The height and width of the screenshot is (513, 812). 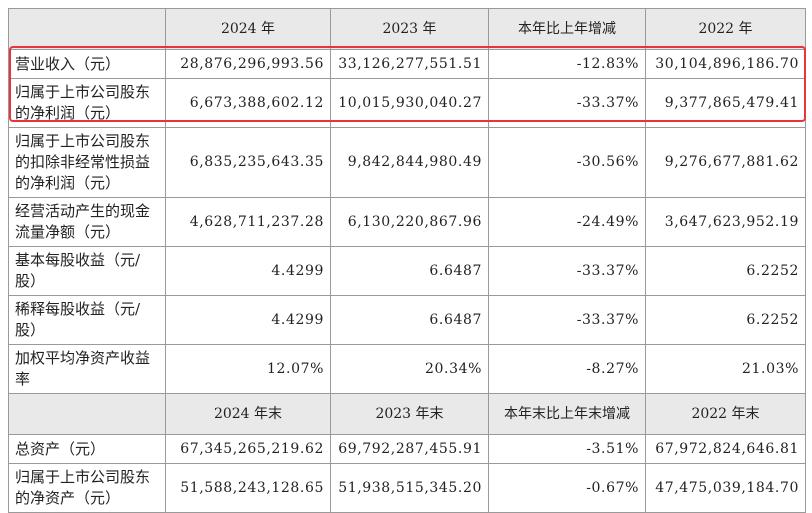 What do you see at coordinates (567, 414) in the screenshot?
I see `header-cell: 本年末比上年末增减` at bounding box center [567, 414].